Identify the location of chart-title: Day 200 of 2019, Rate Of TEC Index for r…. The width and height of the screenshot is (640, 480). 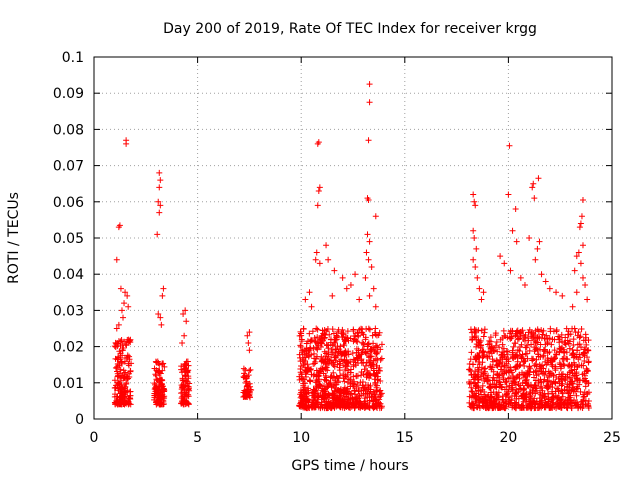
(350, 29).